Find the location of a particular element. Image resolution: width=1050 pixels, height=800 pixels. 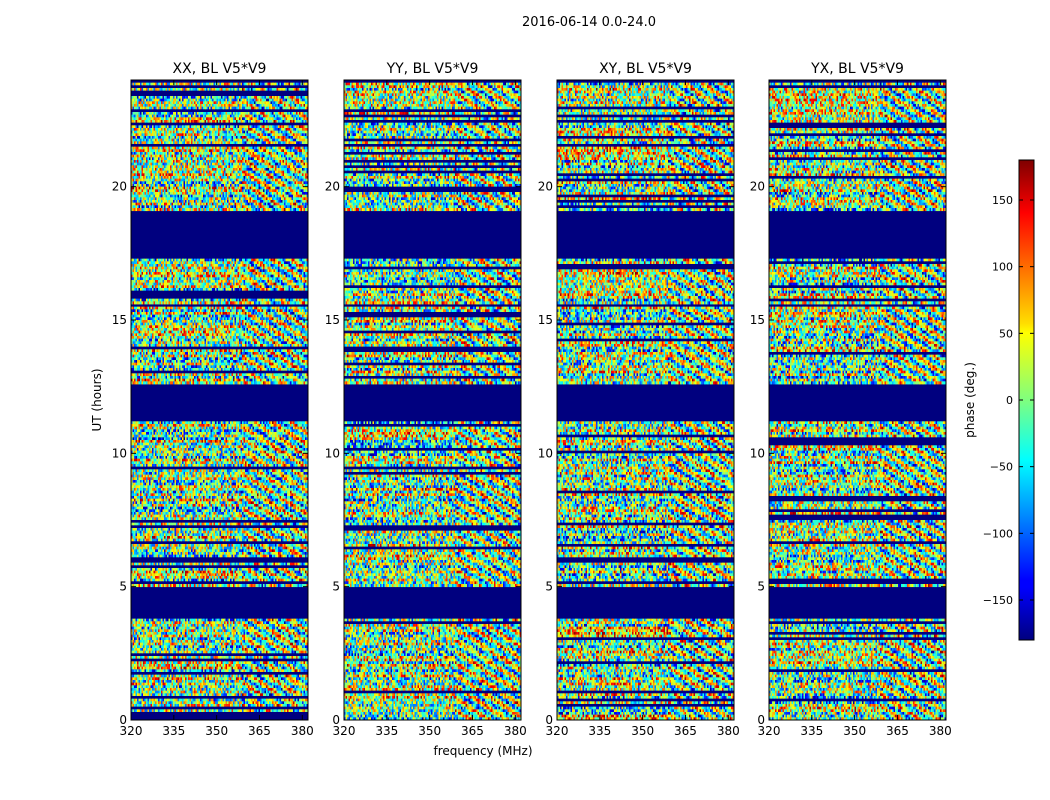

colorbar-label: phase (deg.) is located at coordinates (970, 400).